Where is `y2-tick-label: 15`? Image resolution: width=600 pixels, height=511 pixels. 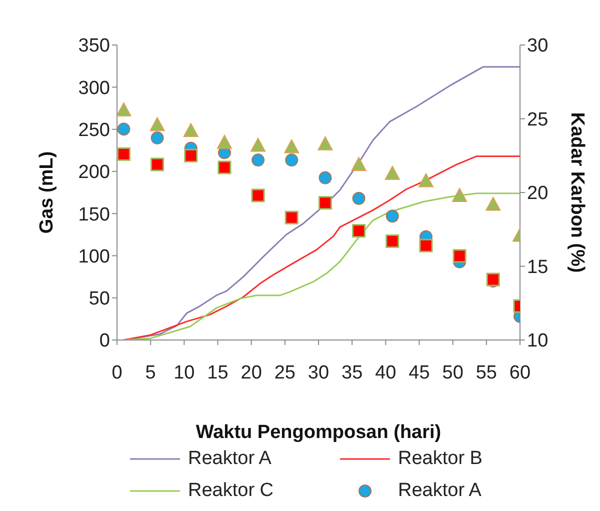 y2-tick-label: 15 is located at coordinates (537, 267).